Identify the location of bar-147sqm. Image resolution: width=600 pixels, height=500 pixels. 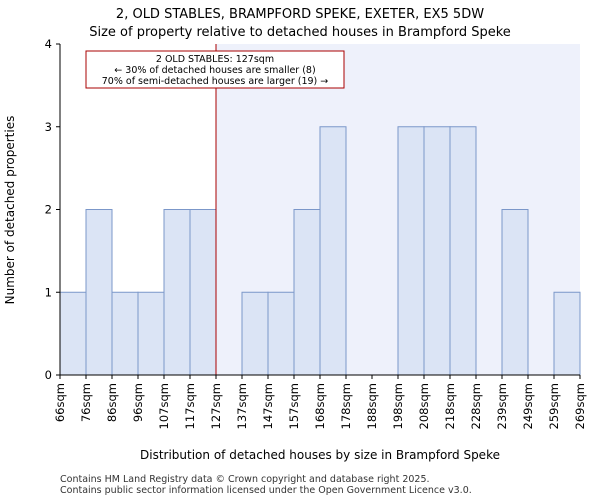
(281, 333).